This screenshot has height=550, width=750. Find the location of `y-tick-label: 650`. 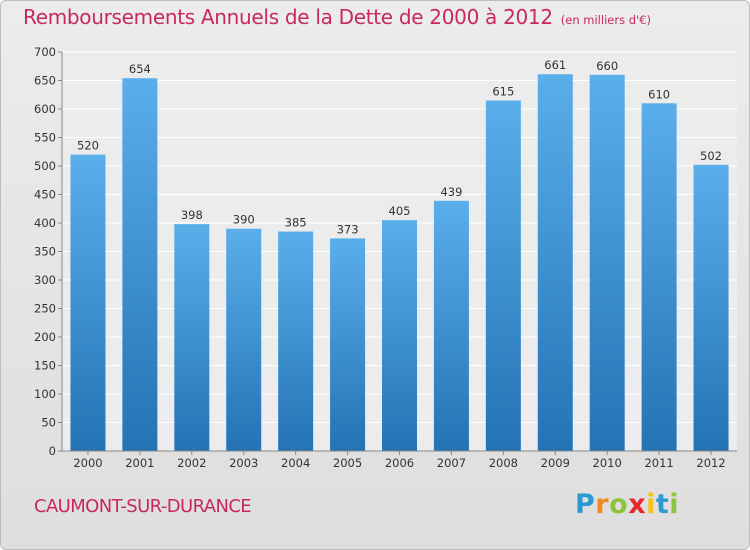

y-tick-label: 650 is located at coordinates (45, 81).